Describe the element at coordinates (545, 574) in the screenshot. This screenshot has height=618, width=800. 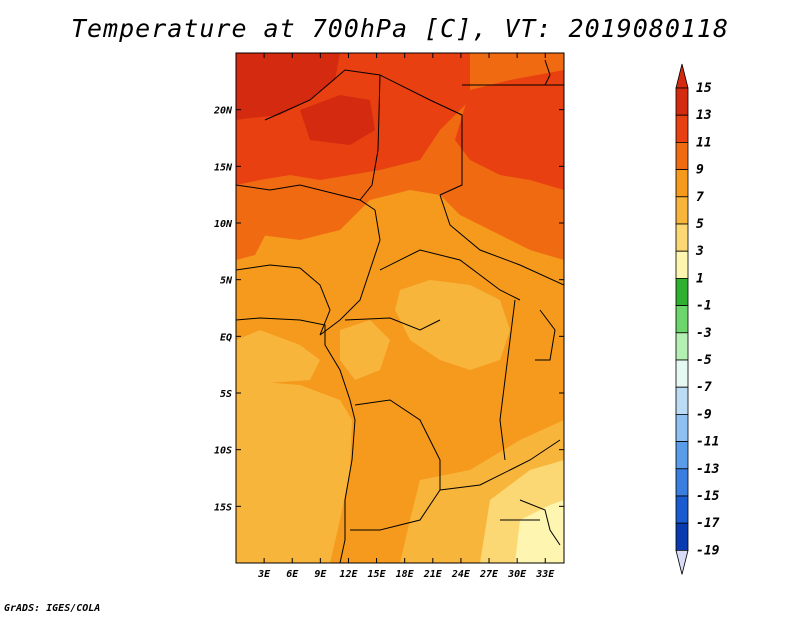
I see `lon-tick-label: 33E` at that location.